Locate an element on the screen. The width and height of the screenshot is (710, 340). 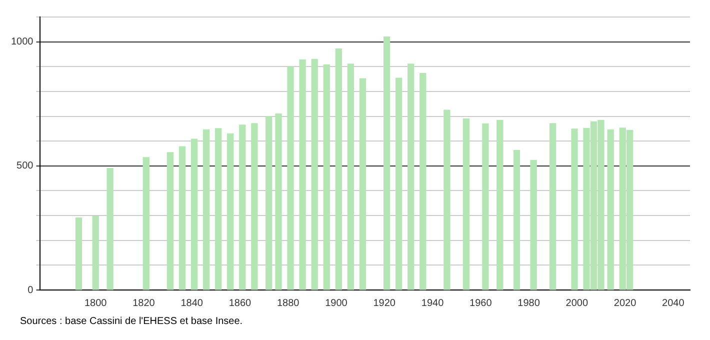
y-tick-label: 500 is located at coordinates (25, 166).